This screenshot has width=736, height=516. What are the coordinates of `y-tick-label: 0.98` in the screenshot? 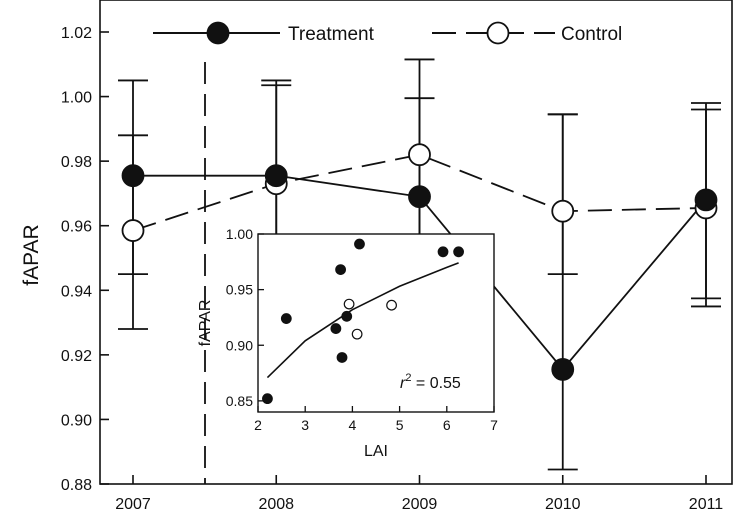 It's located at (76, 162).